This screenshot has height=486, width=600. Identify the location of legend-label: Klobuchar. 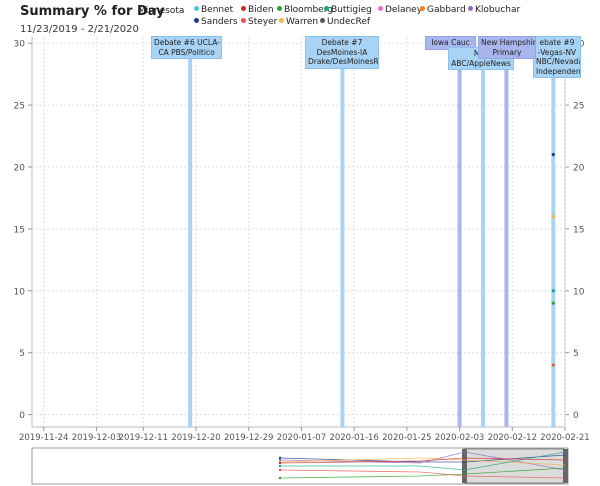
(498, 10).